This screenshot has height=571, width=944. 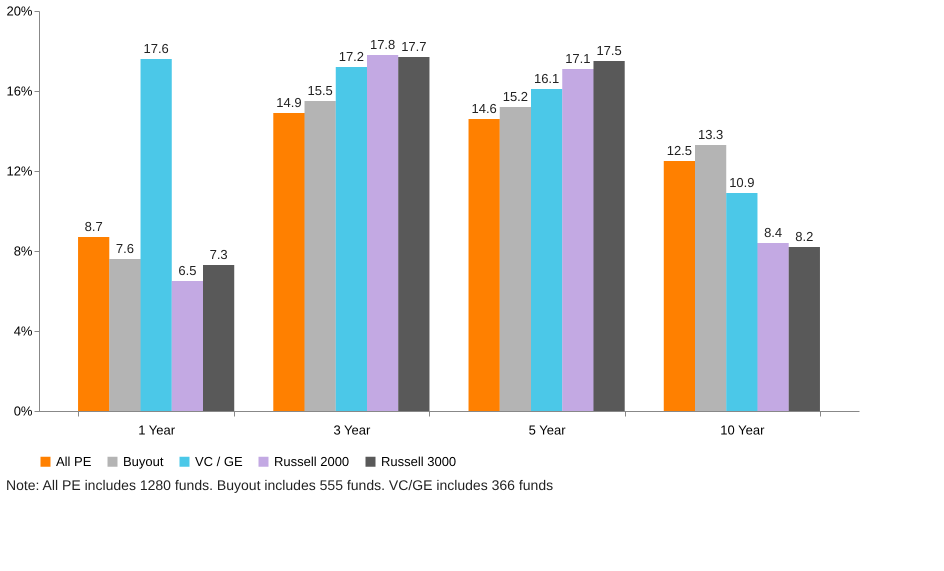 I want to click on data-label: 10.9, so click(x=742, y=182).